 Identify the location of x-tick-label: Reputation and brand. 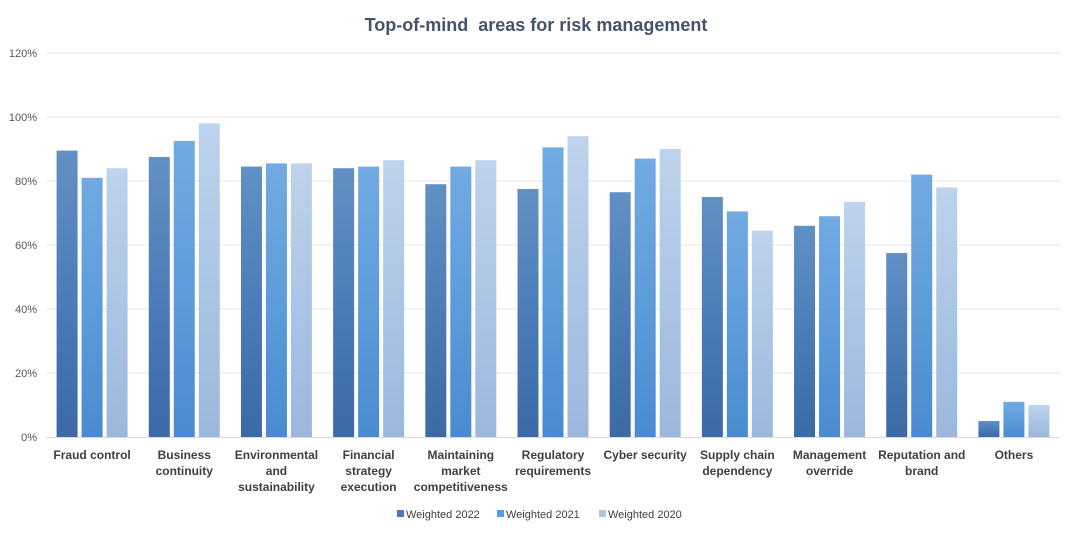
(921, 463).